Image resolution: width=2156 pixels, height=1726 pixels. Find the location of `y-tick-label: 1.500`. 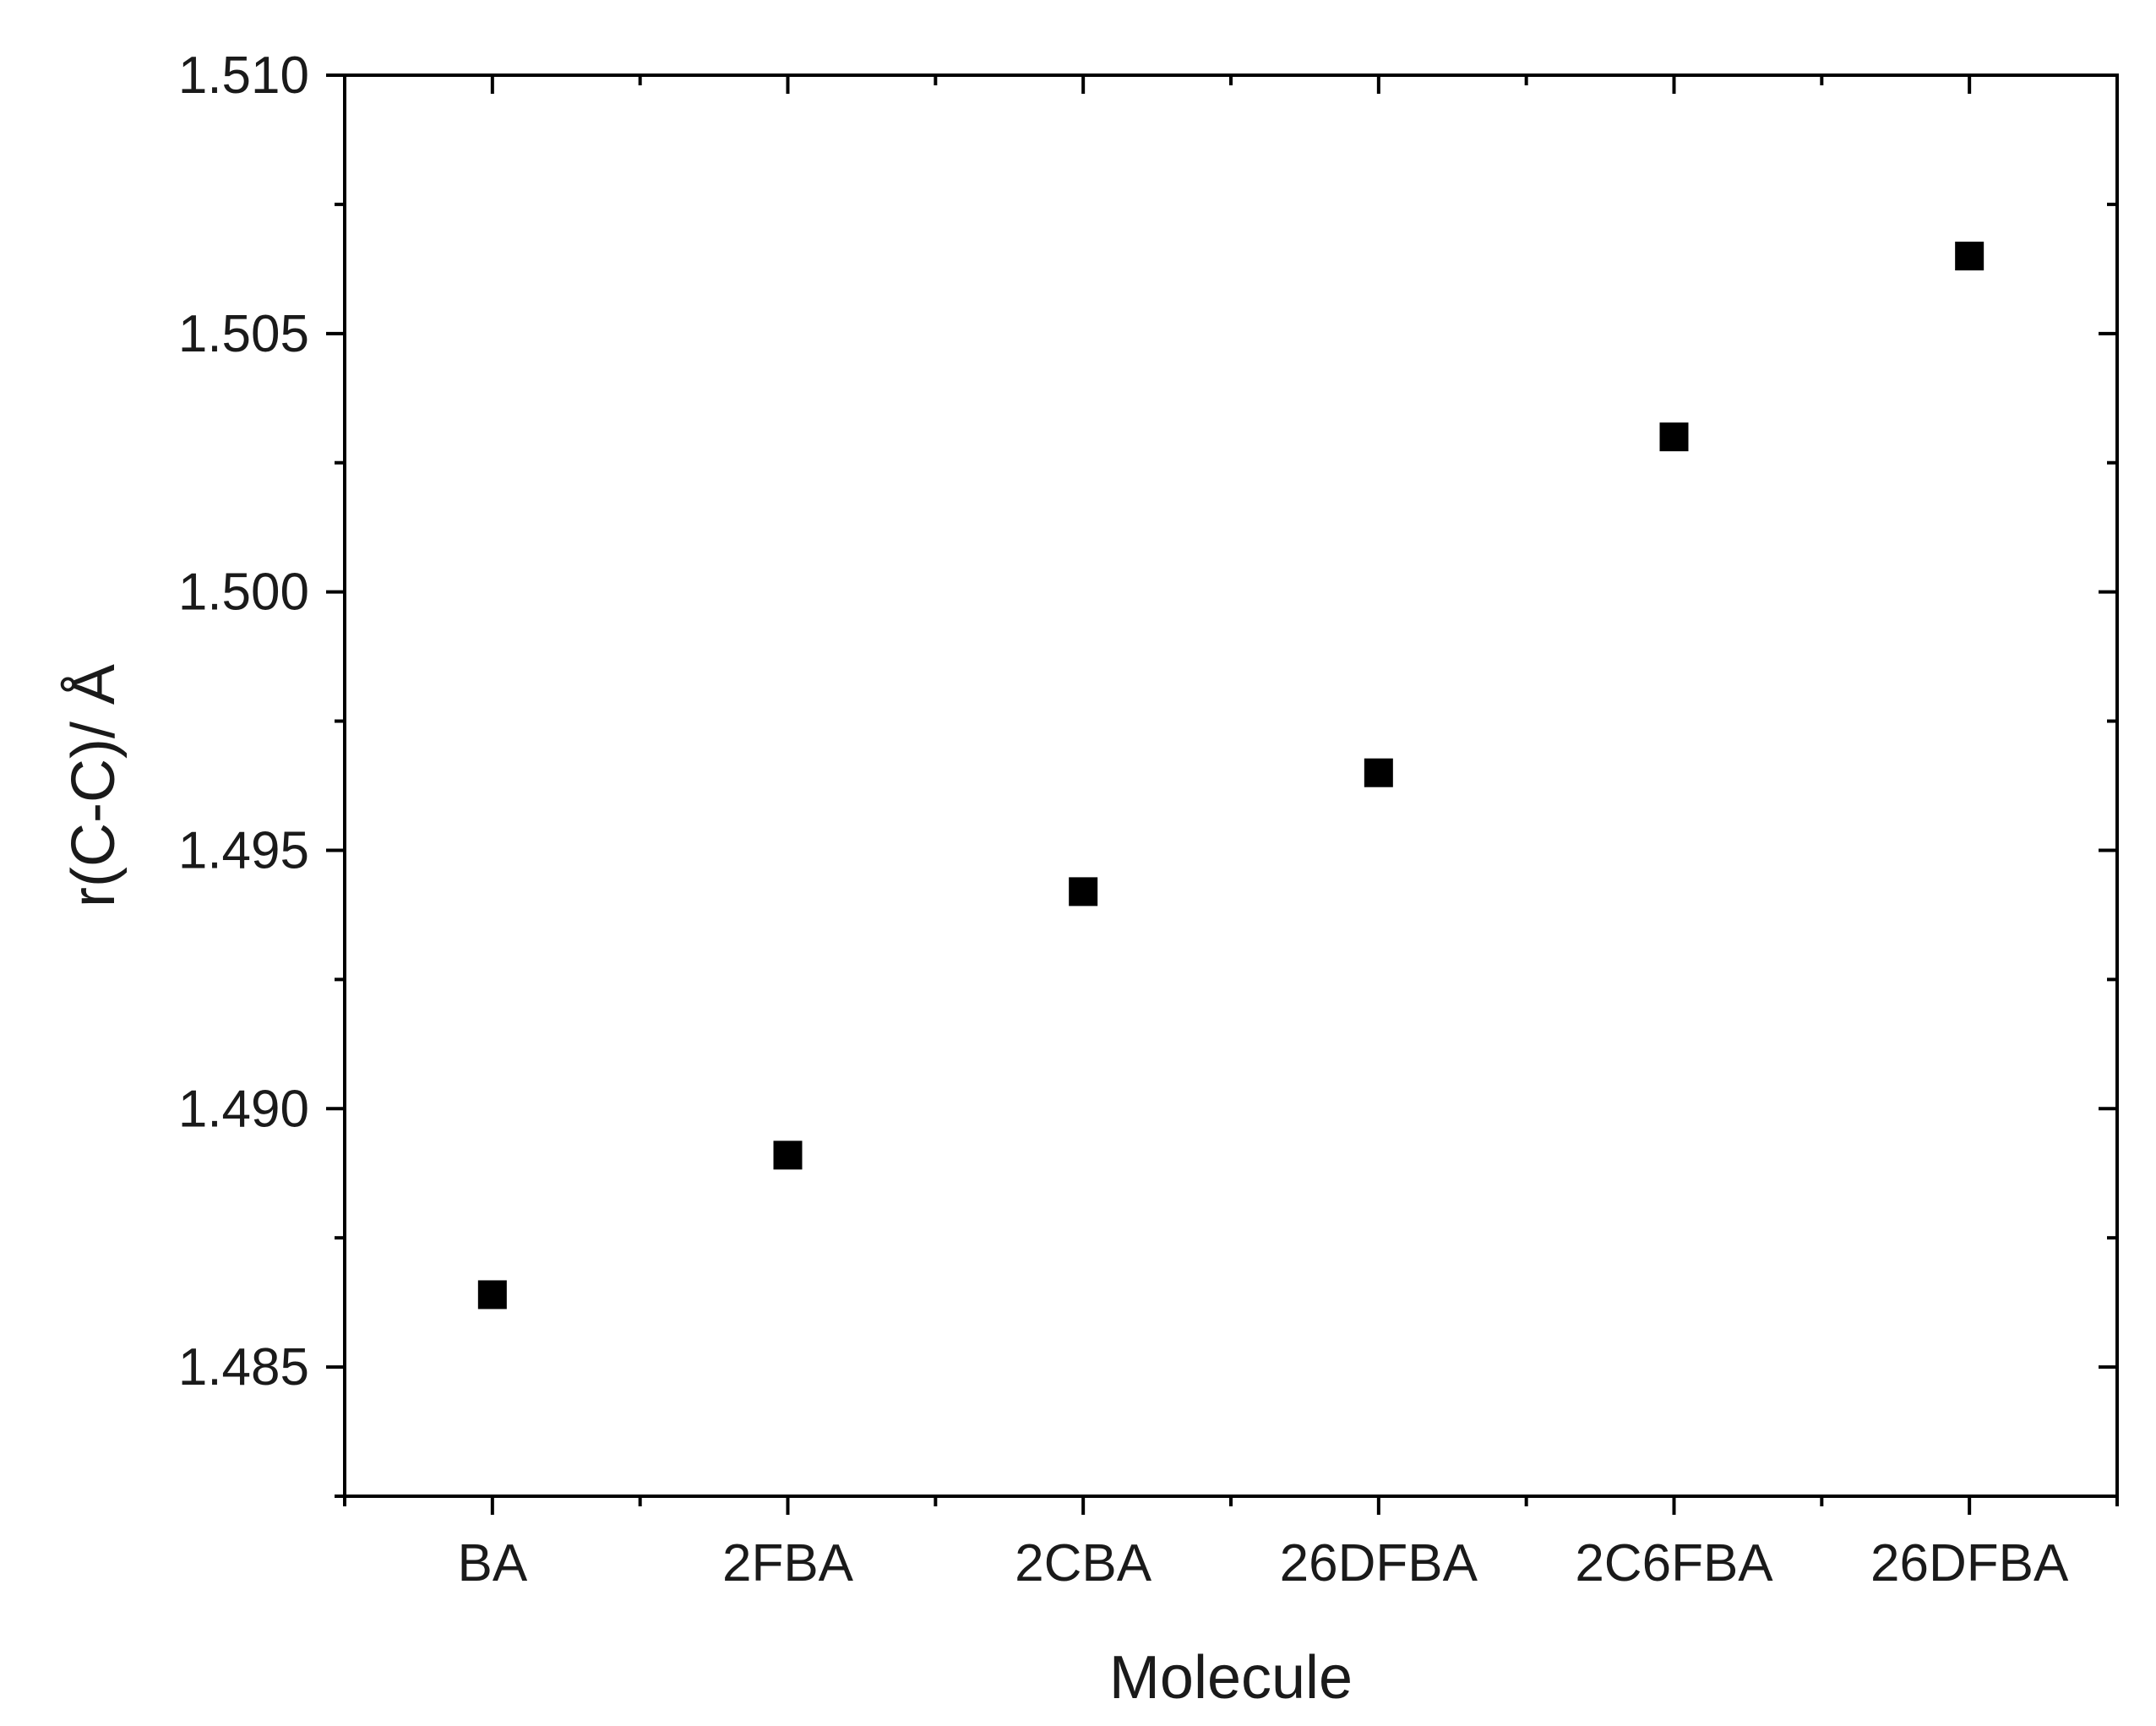

y-tick-label: 1.500 is located at coordinates (243, 593).